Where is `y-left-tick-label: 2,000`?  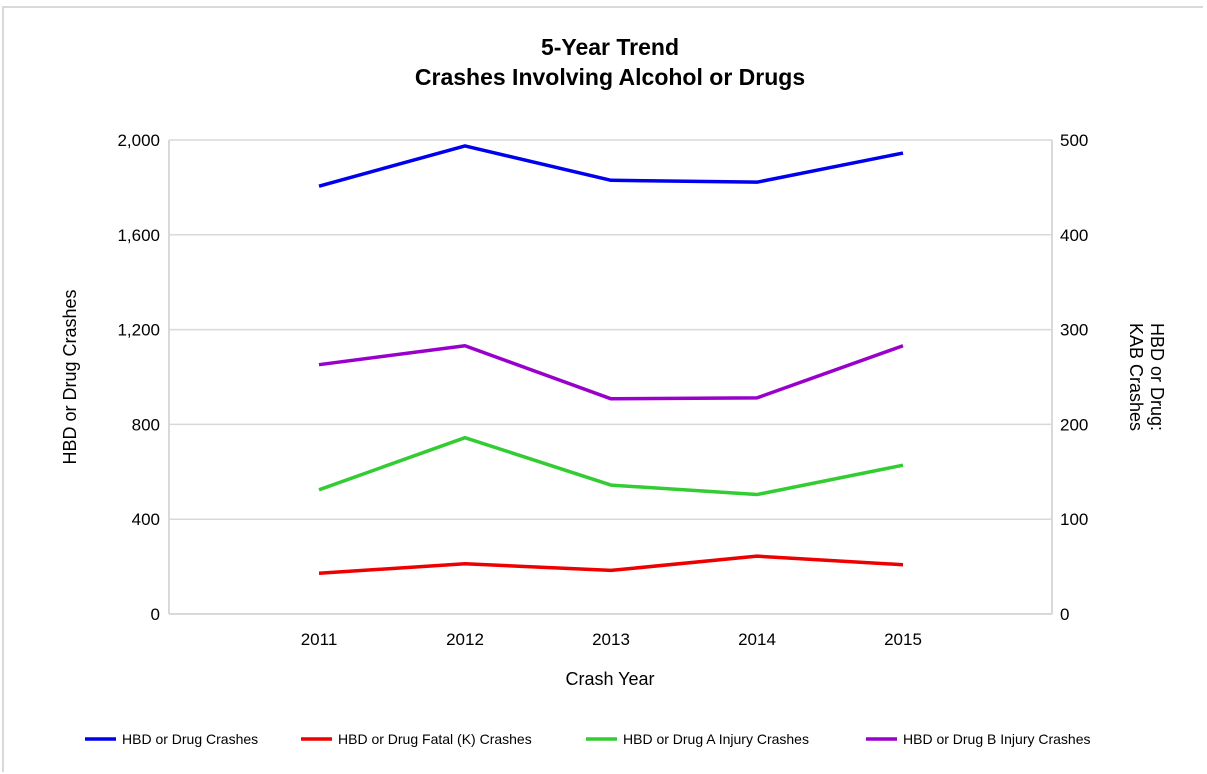 y-left-tick-label: 2,000 is located at coordinates (138, 140).